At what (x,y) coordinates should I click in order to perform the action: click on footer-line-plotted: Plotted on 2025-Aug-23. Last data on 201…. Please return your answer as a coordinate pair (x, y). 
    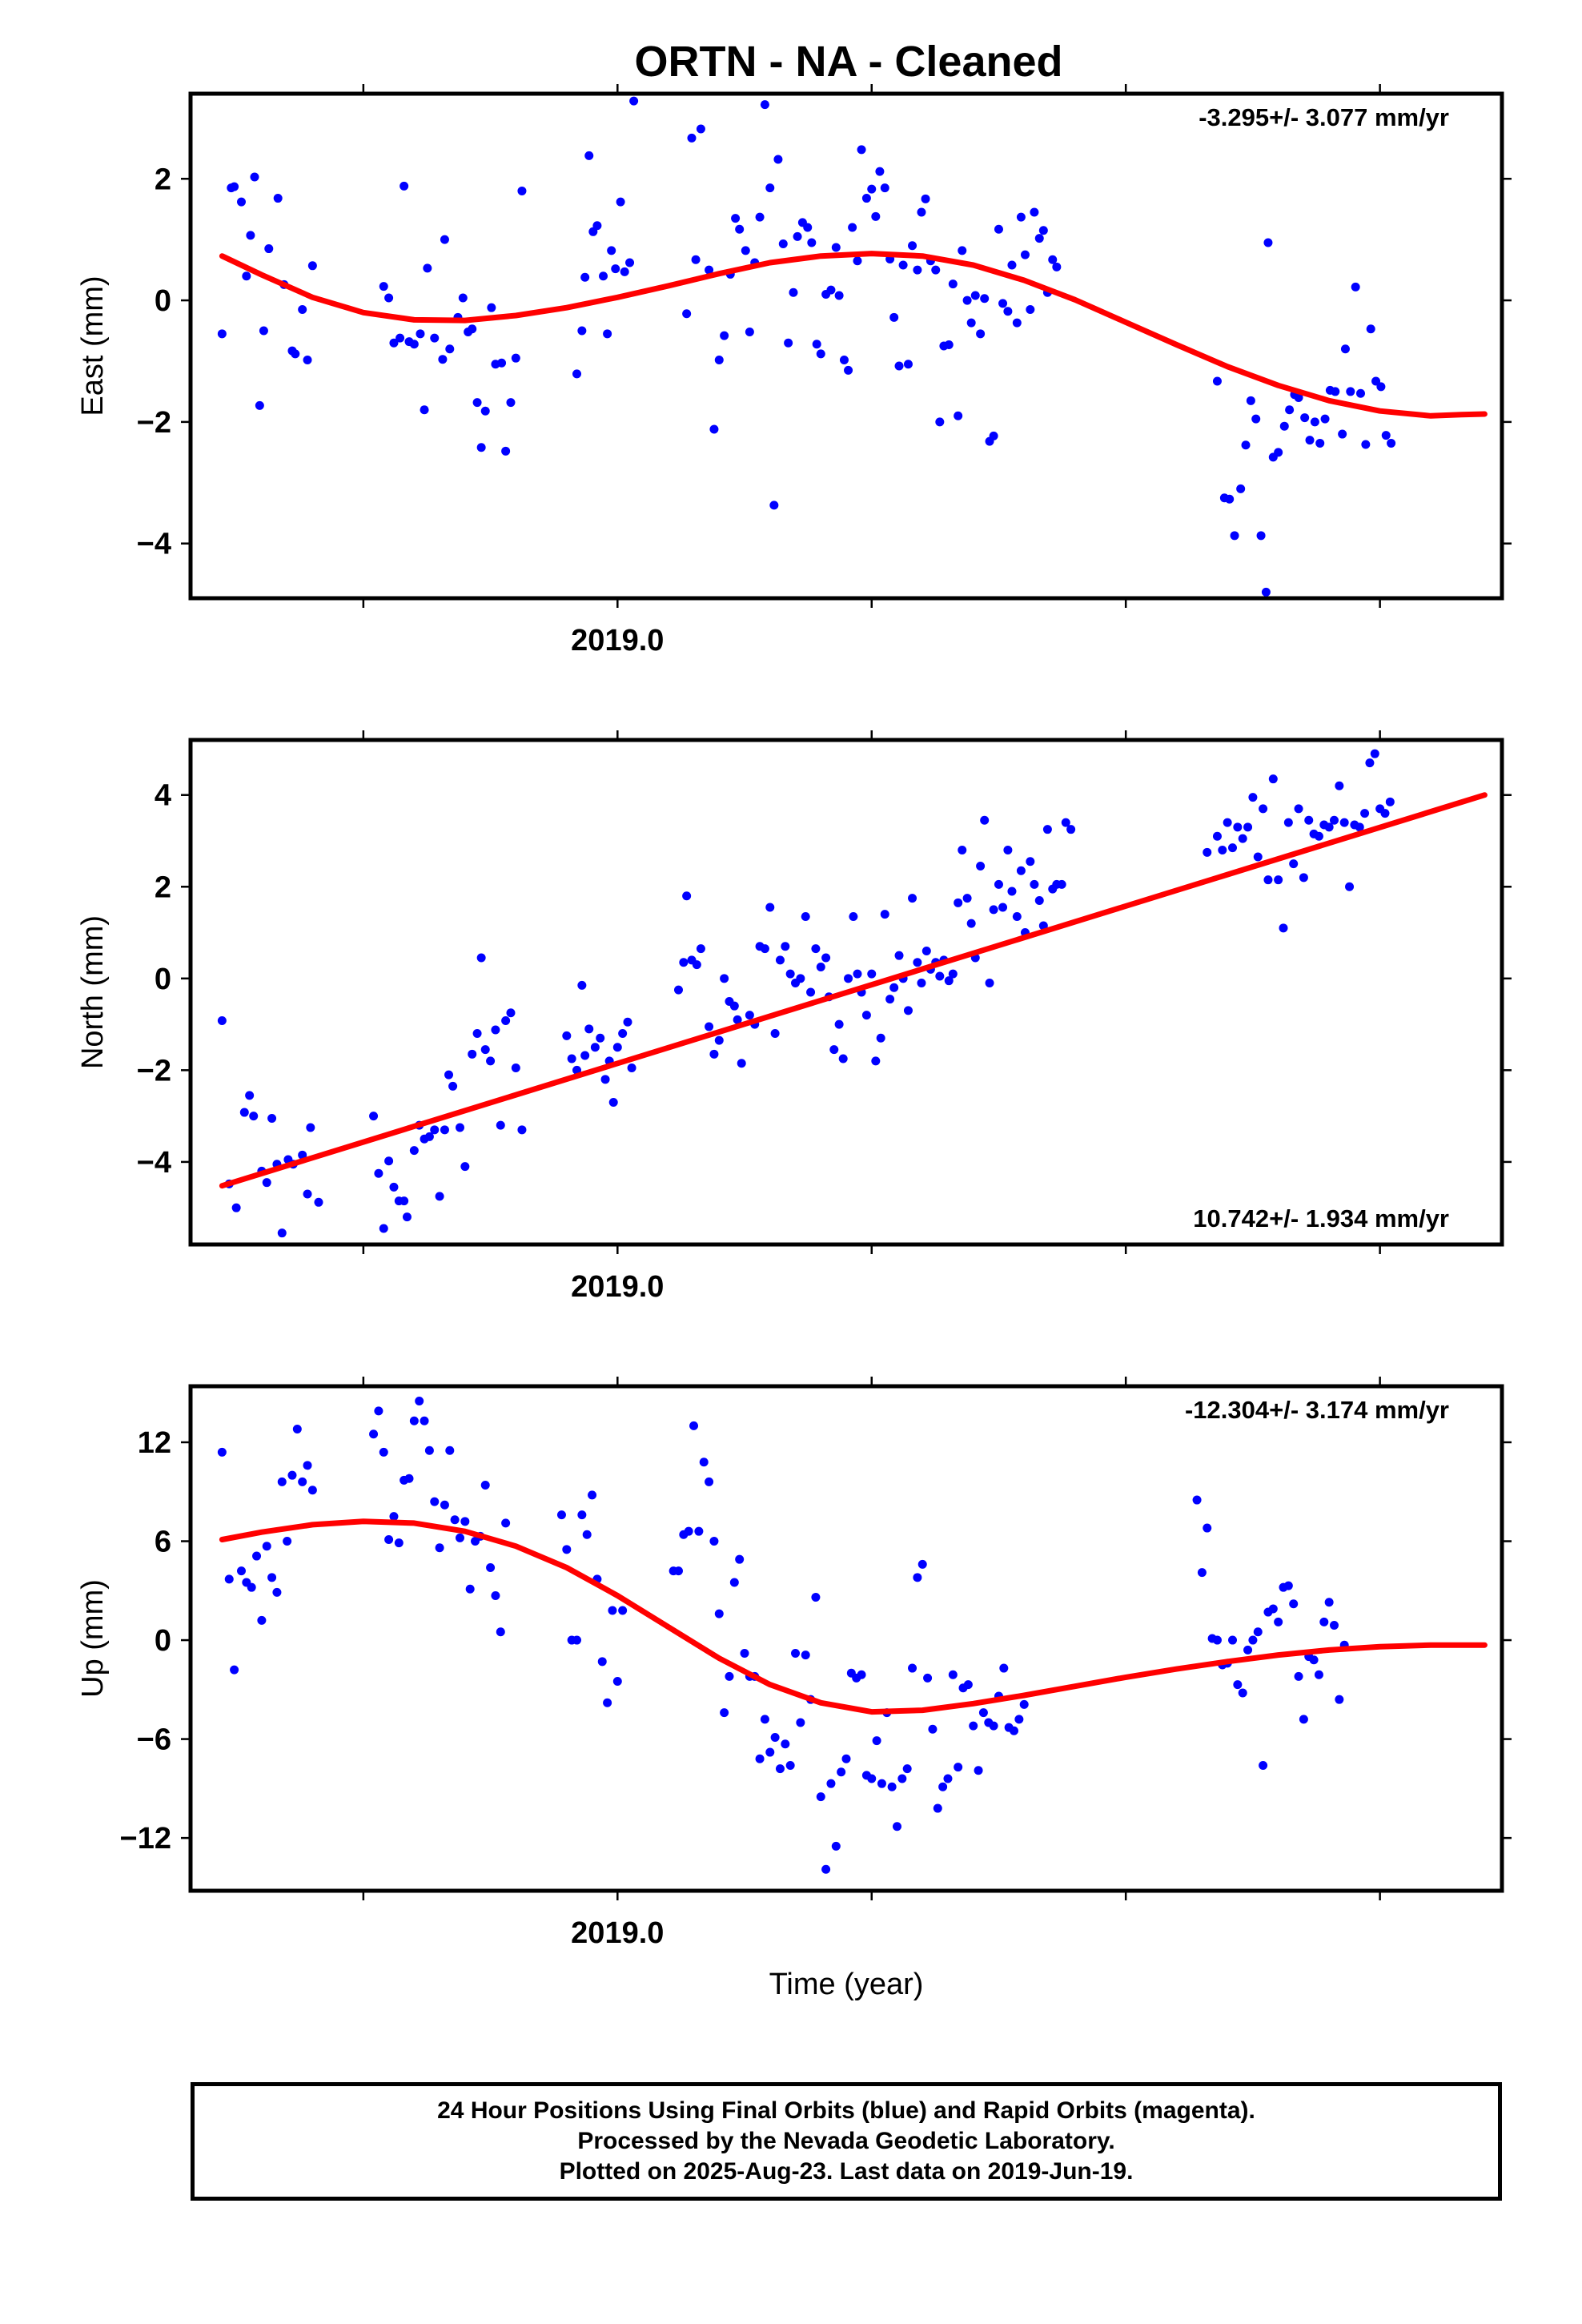
    Looking at the image, I should click on (847, 2171).